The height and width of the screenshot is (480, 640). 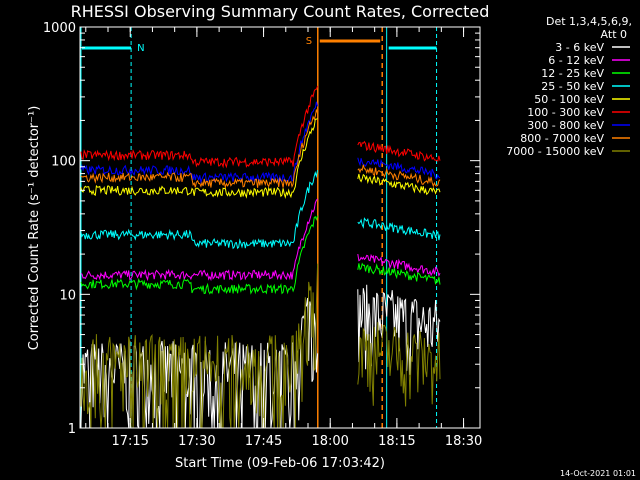 What do you see at coordinates (329, 441) in the screenshot?
I see `x-tick-label-3: 18:00` at bounding box center [329, 441].